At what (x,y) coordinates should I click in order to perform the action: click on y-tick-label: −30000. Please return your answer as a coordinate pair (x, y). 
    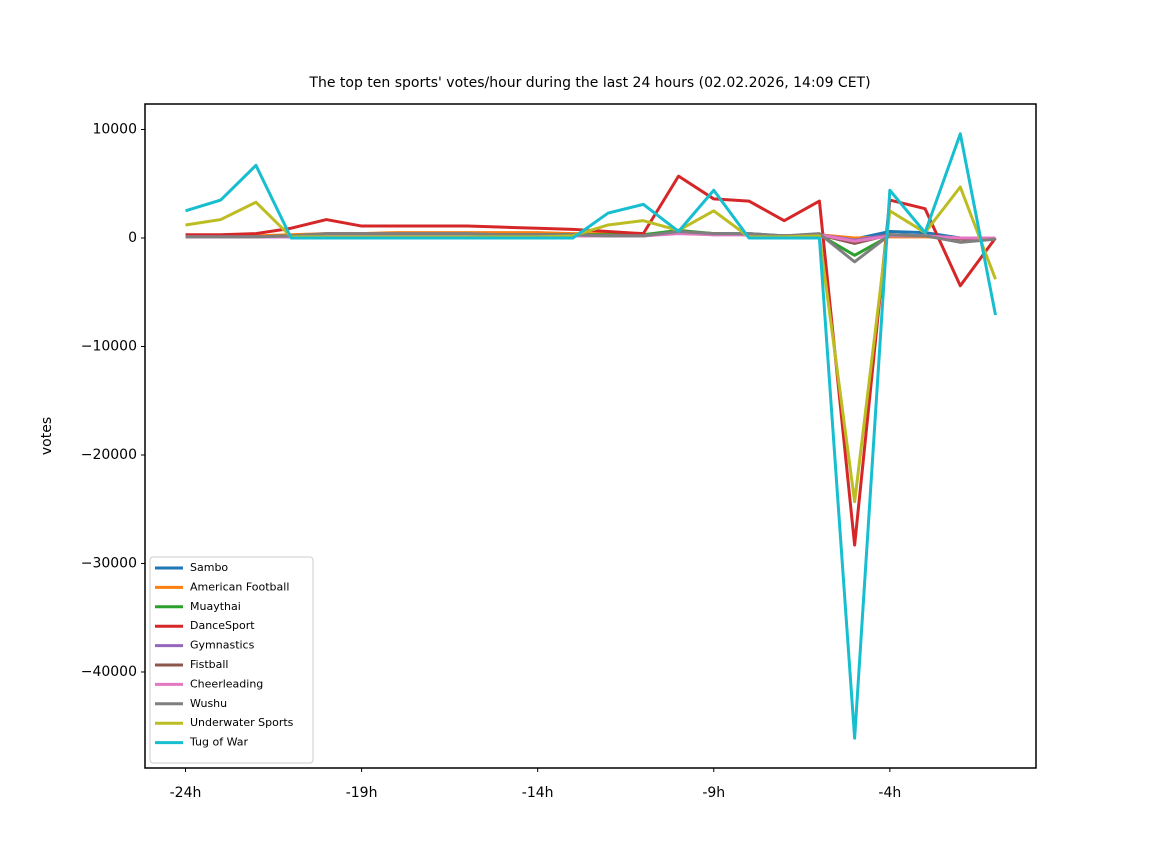
    Looking at the image, I should click on (109, 563).